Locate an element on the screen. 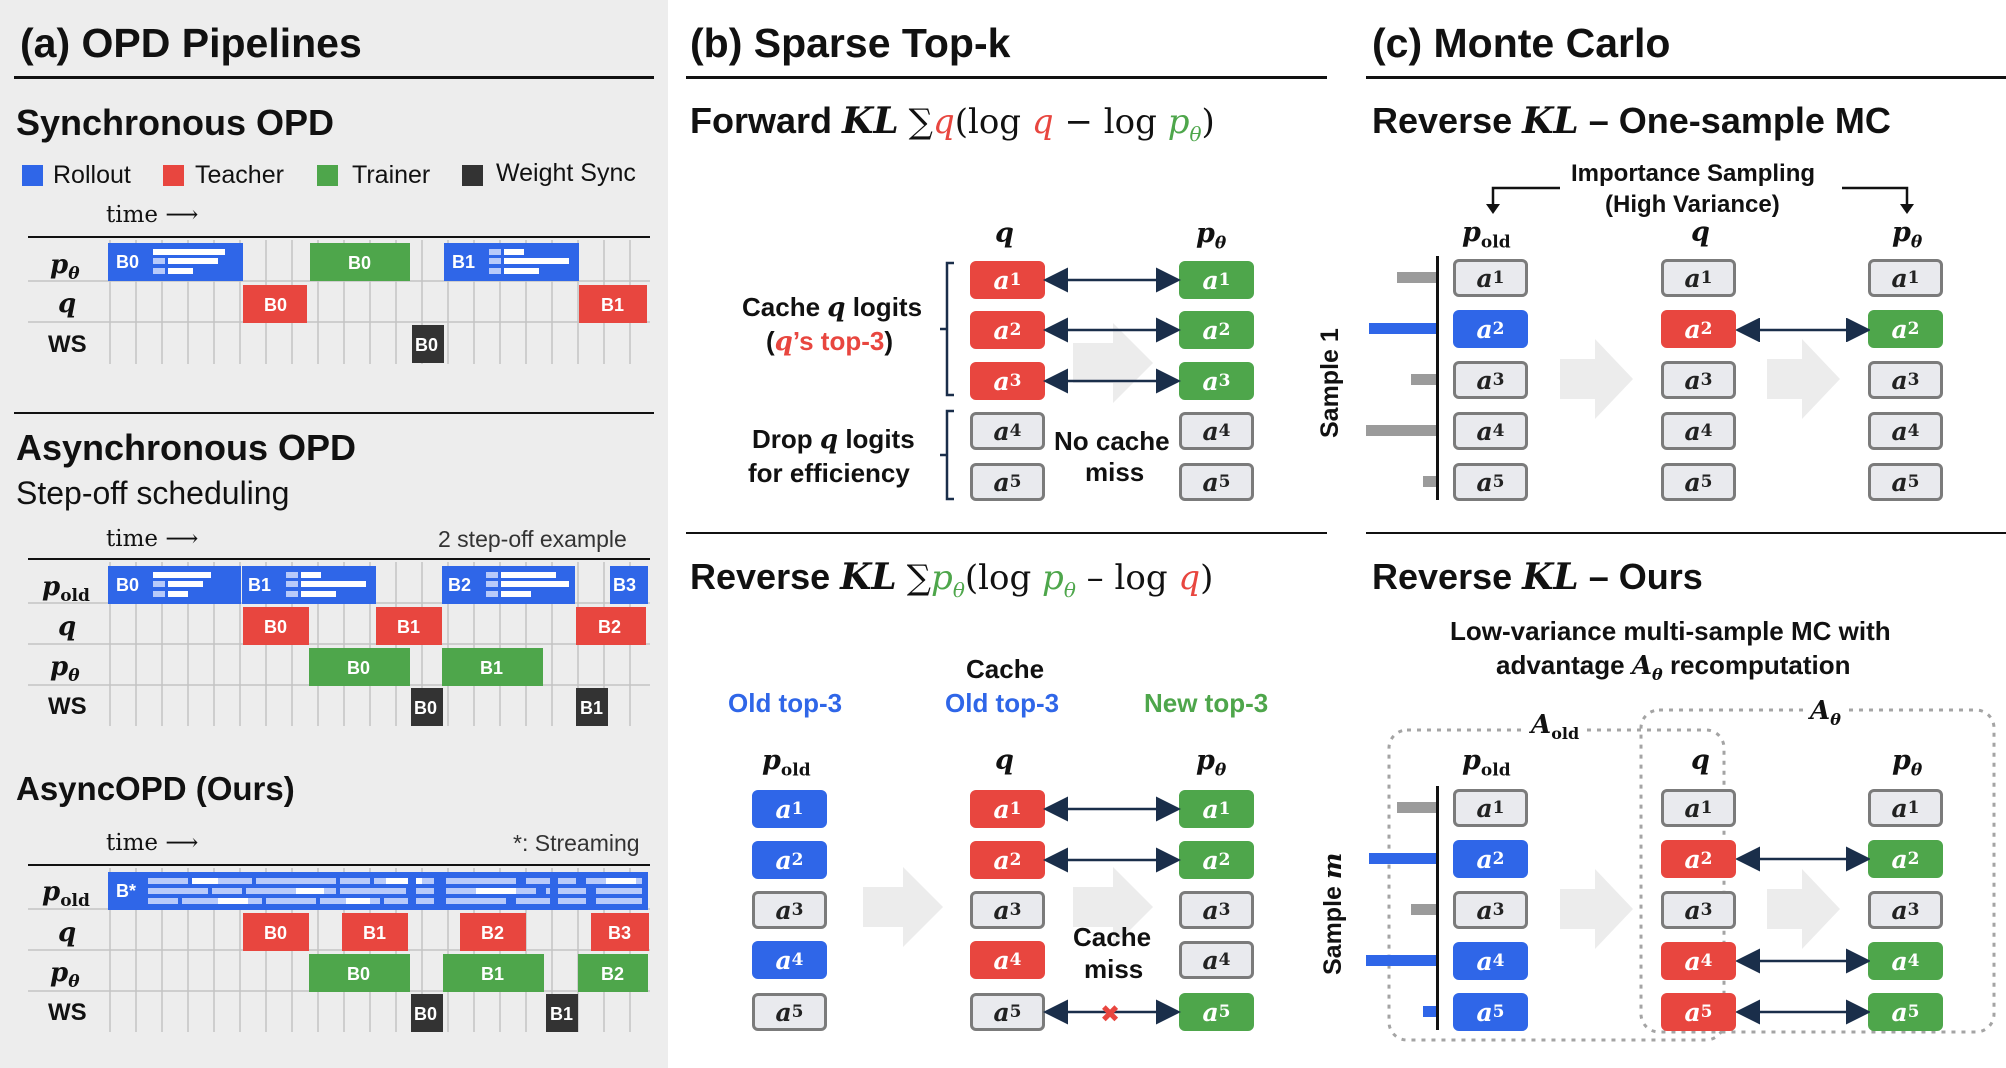 This screenshot has height=1068, width=2006. c1-col-ptheta: pθ is located at coordinates (1907, 235).